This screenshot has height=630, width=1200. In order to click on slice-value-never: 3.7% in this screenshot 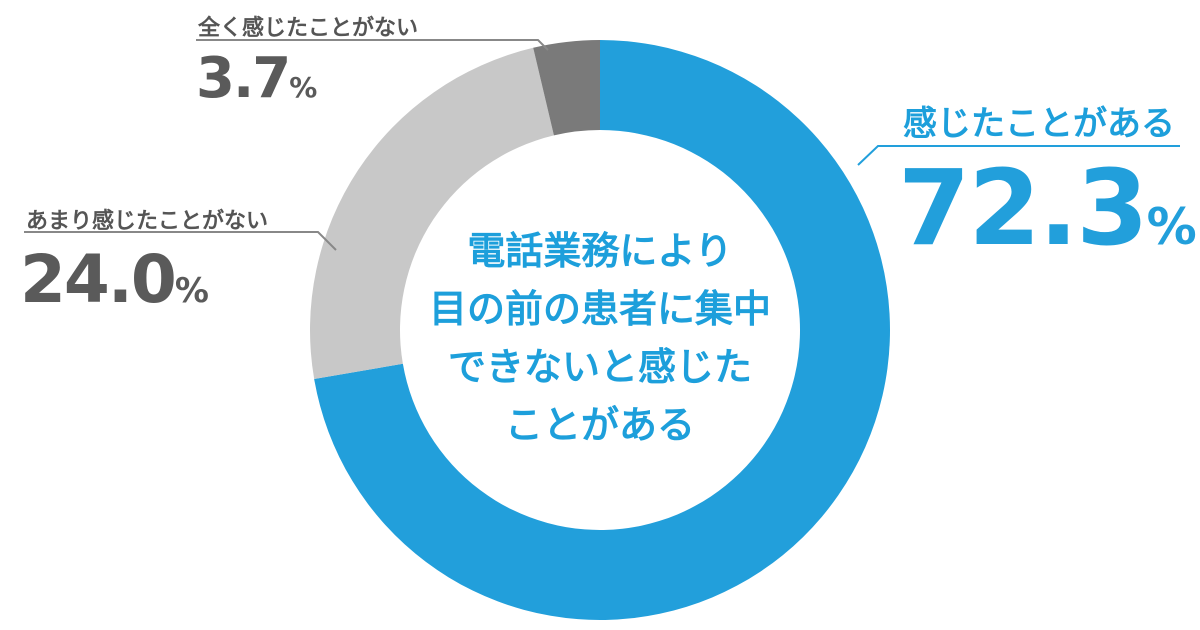, I will do `click(256, 83)`.